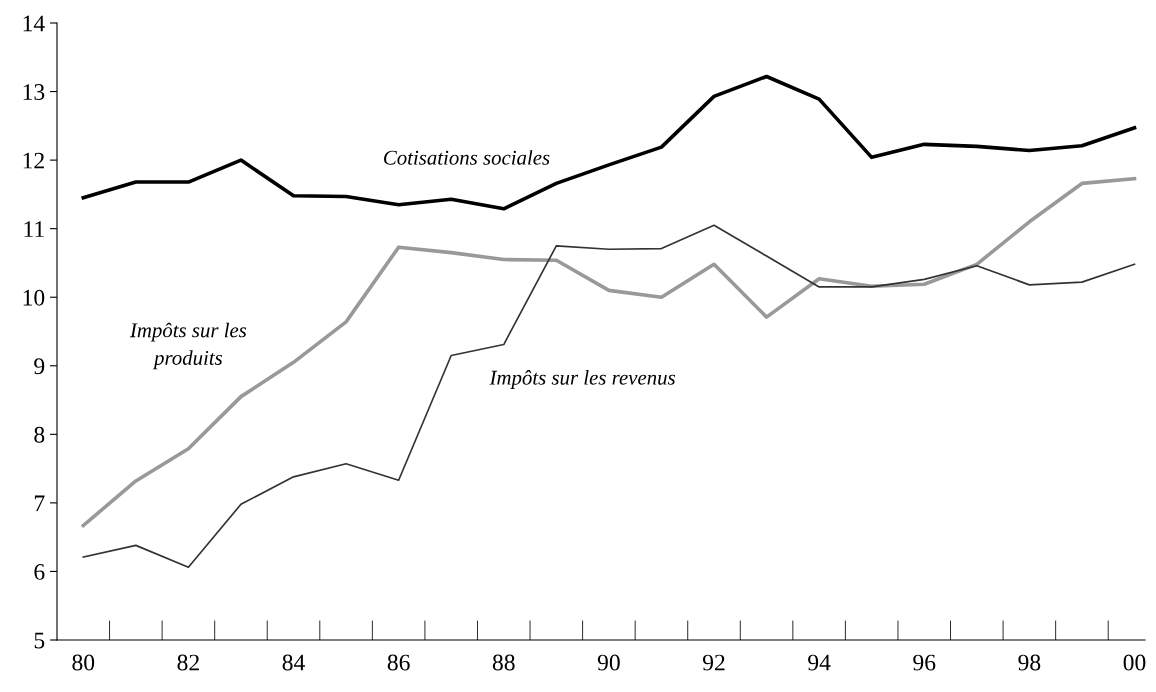  I want to click on y-tick-label: 5, so click(39, 640).